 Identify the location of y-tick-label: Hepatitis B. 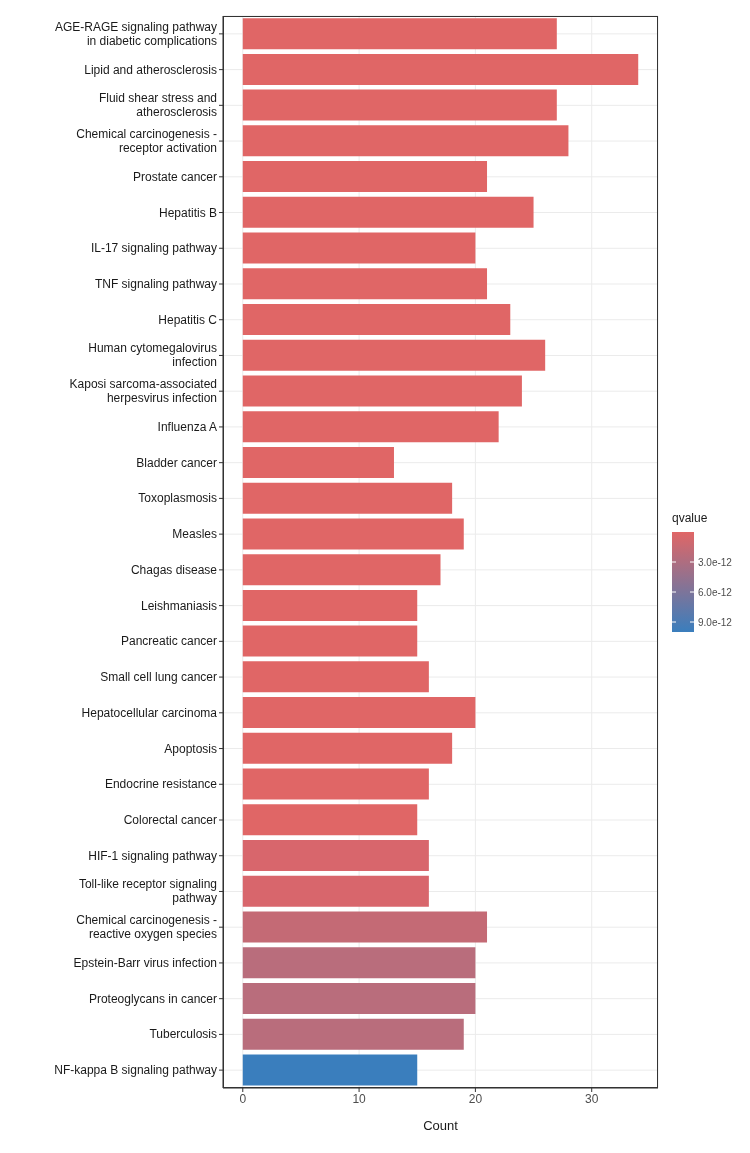
(187, 212).